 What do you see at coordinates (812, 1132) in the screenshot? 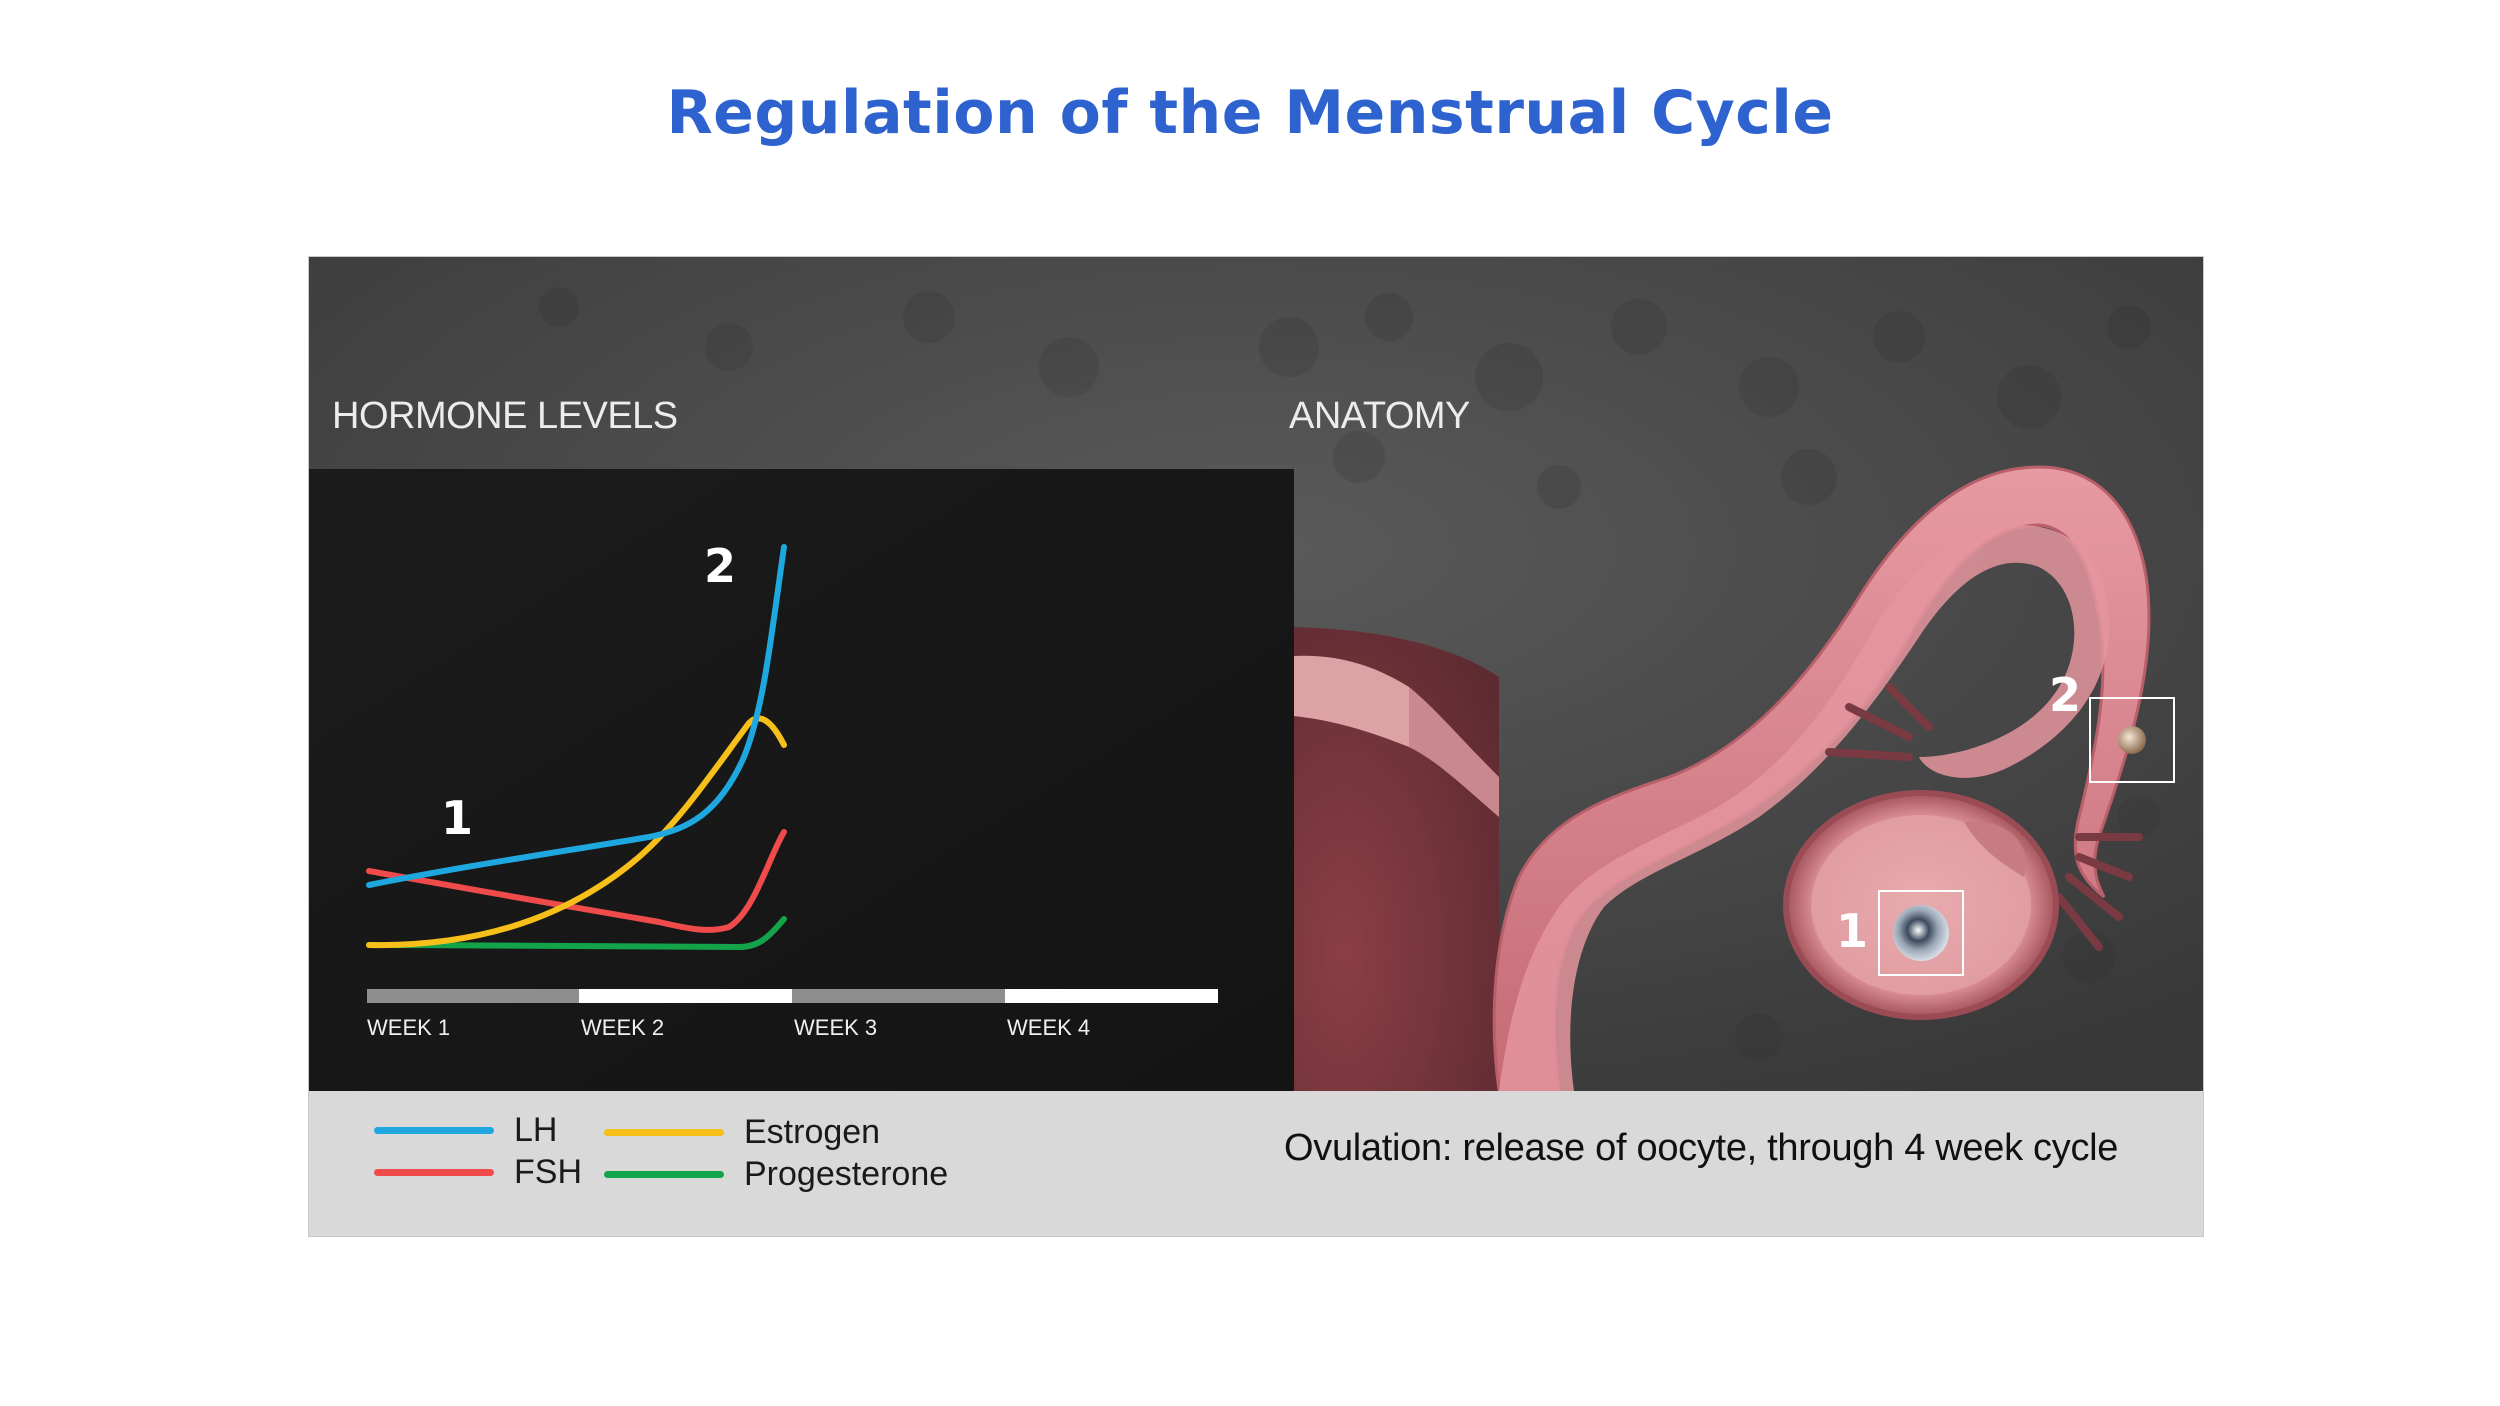
I see `legend-label-estrogen: Estrogen` at bounding box center [812, 1132].